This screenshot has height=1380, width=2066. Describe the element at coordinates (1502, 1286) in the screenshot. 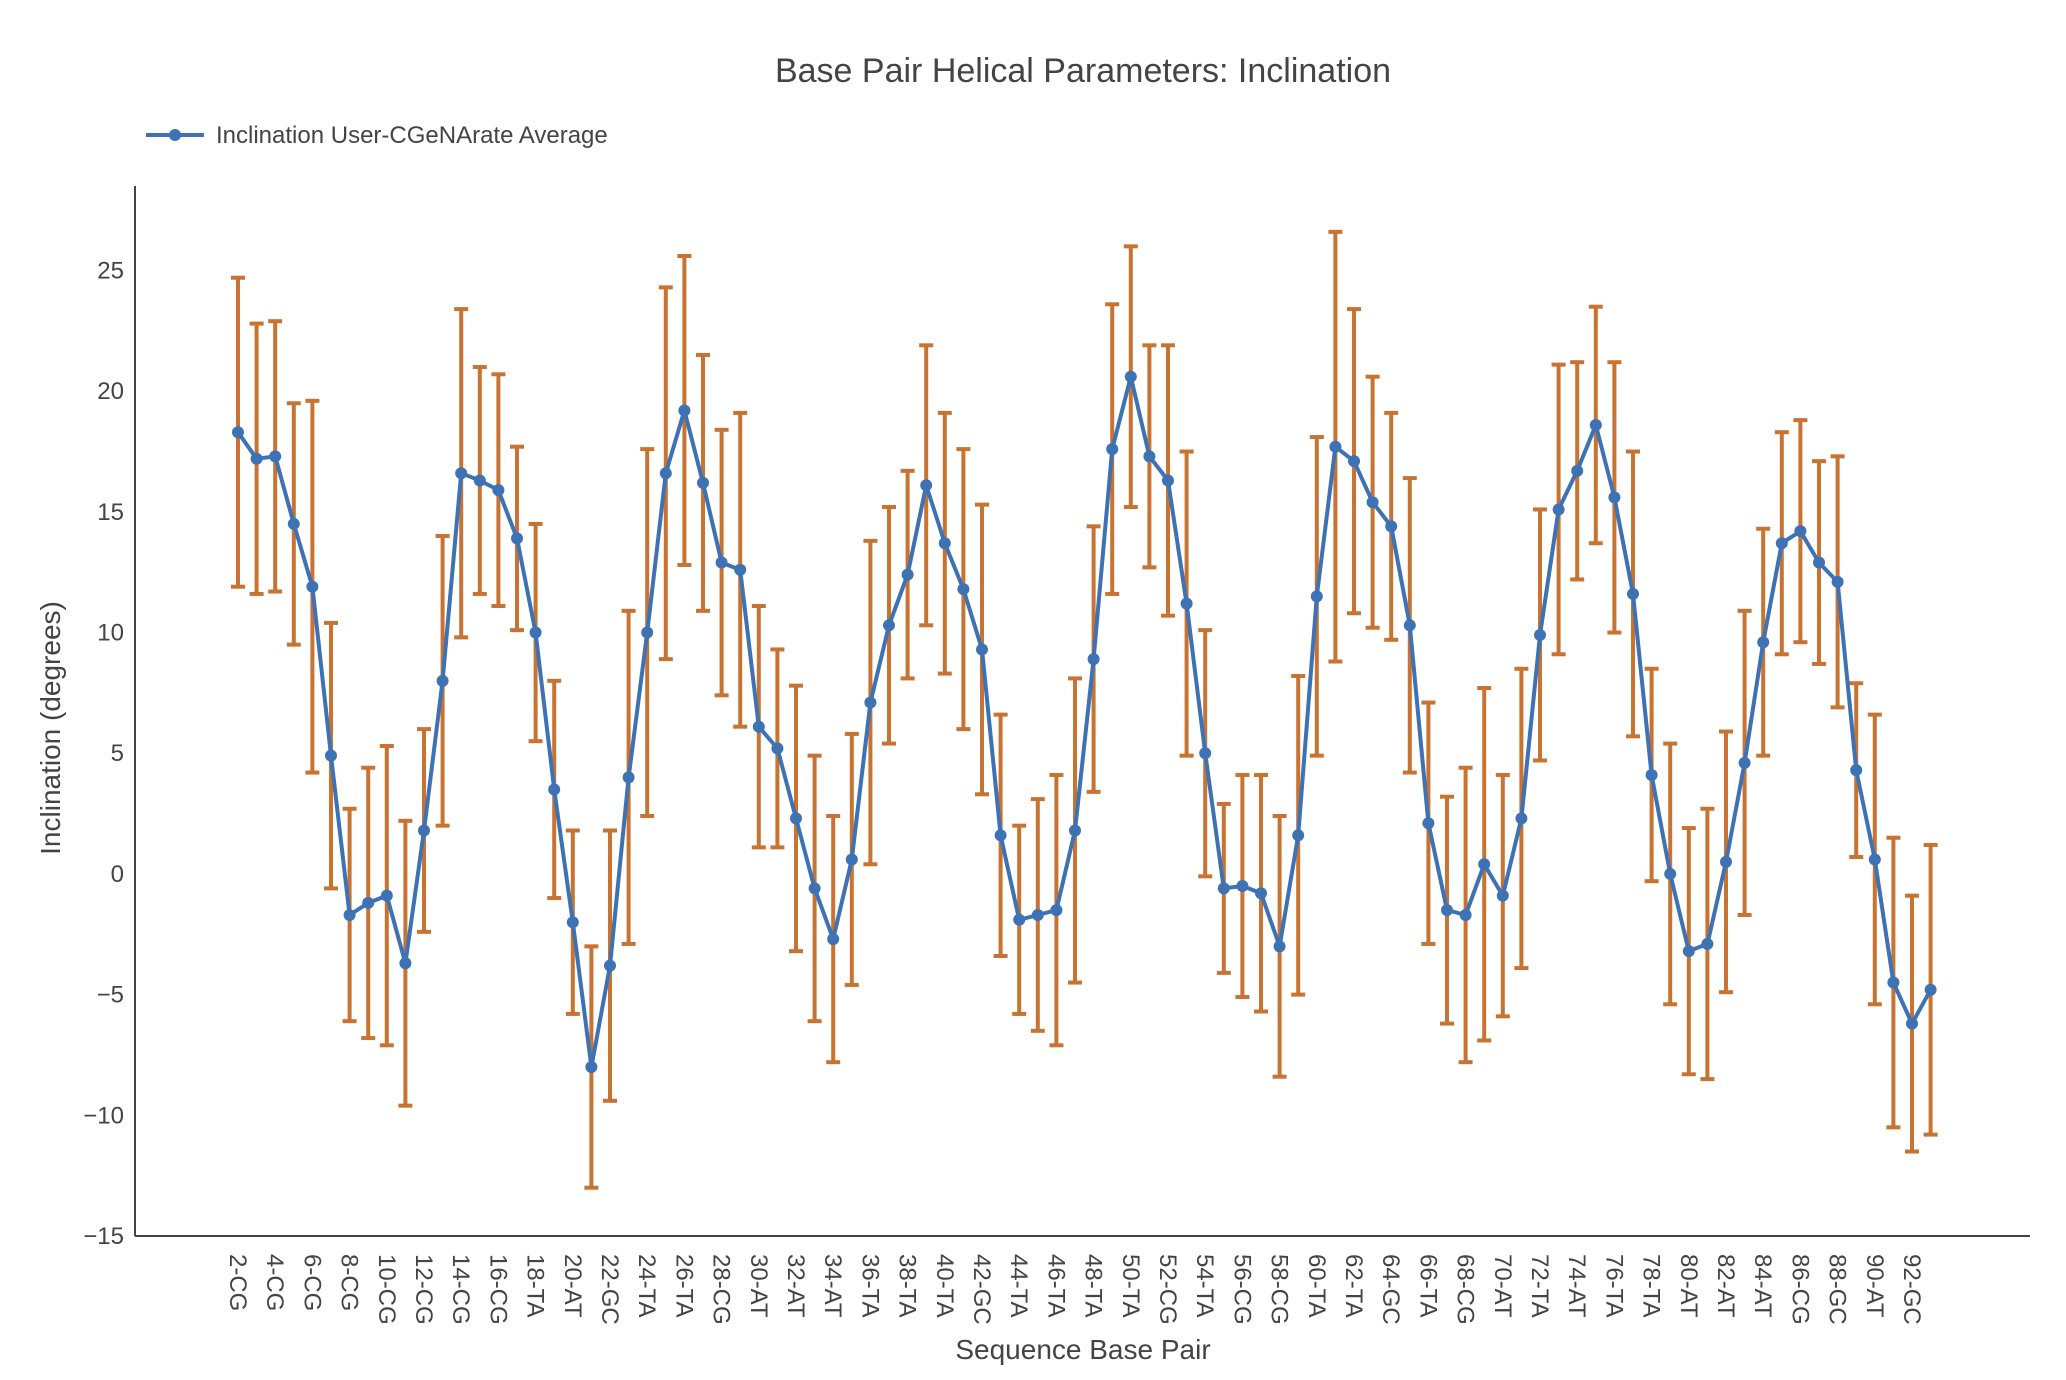

I see `x-tick-label: 70-AT` at that location.